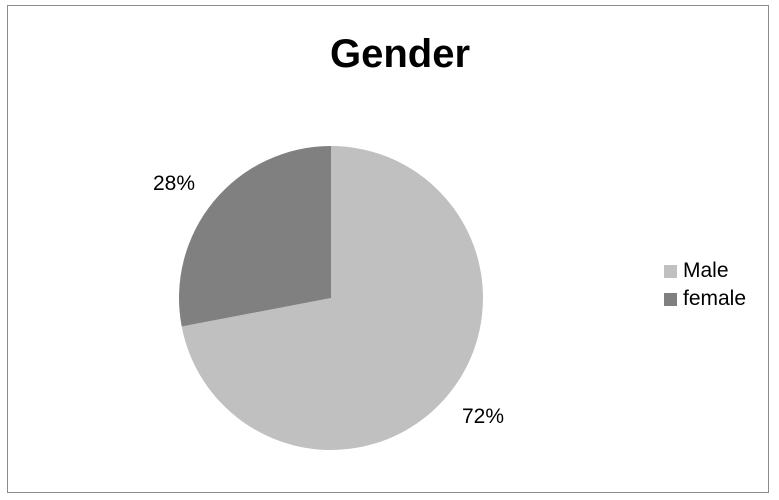  What do you see at coordinates (670, 299) in the screenshot?
I see `legend-swatch-female` at bounding box center [670, 299].